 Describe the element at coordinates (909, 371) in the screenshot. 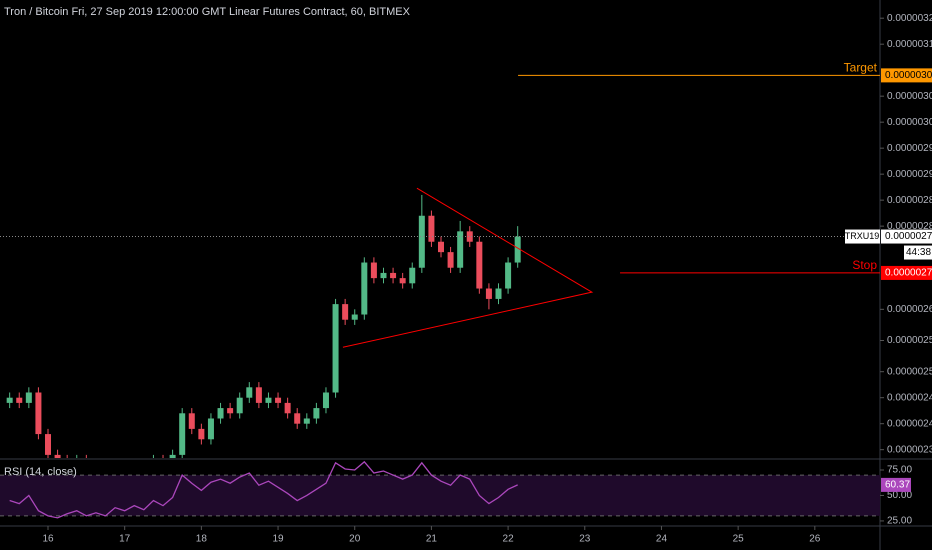

I see `y-tick-label: 0.00000252` at that location.